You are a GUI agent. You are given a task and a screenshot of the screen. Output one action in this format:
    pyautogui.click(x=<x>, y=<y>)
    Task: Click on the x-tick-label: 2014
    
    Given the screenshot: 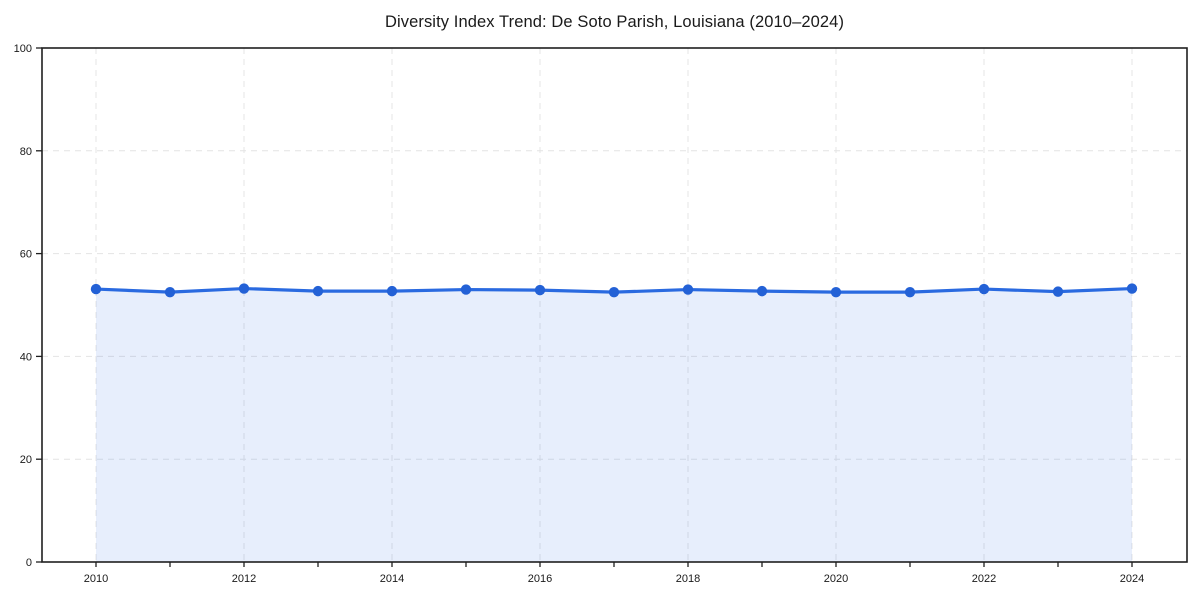 What is the action you would take?
    pyautogui.click(x=392, y=579)
    